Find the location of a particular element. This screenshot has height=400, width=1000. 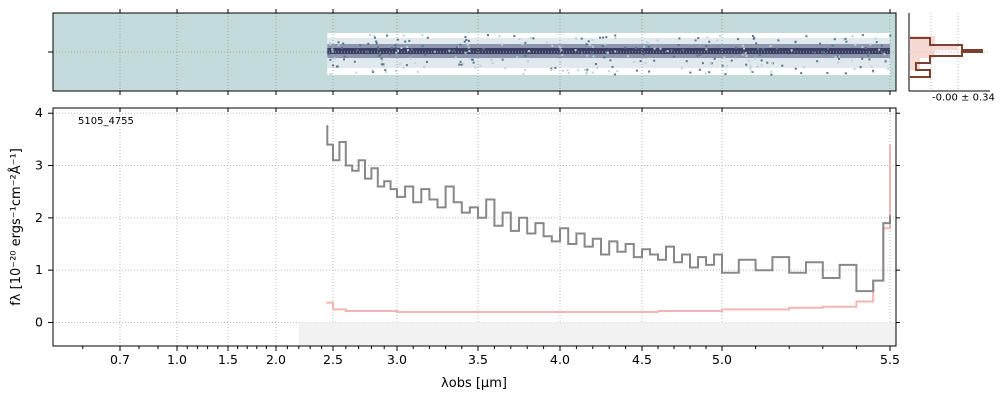

x-tick-label: 1.0 is located at coordinates (177, 359).